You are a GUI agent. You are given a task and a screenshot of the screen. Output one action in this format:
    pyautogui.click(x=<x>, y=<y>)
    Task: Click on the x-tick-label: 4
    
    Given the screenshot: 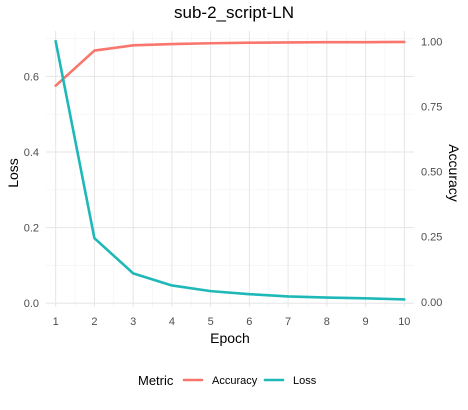 What is the action you would take?
    pyautogui.click(x=172, y=322)
    